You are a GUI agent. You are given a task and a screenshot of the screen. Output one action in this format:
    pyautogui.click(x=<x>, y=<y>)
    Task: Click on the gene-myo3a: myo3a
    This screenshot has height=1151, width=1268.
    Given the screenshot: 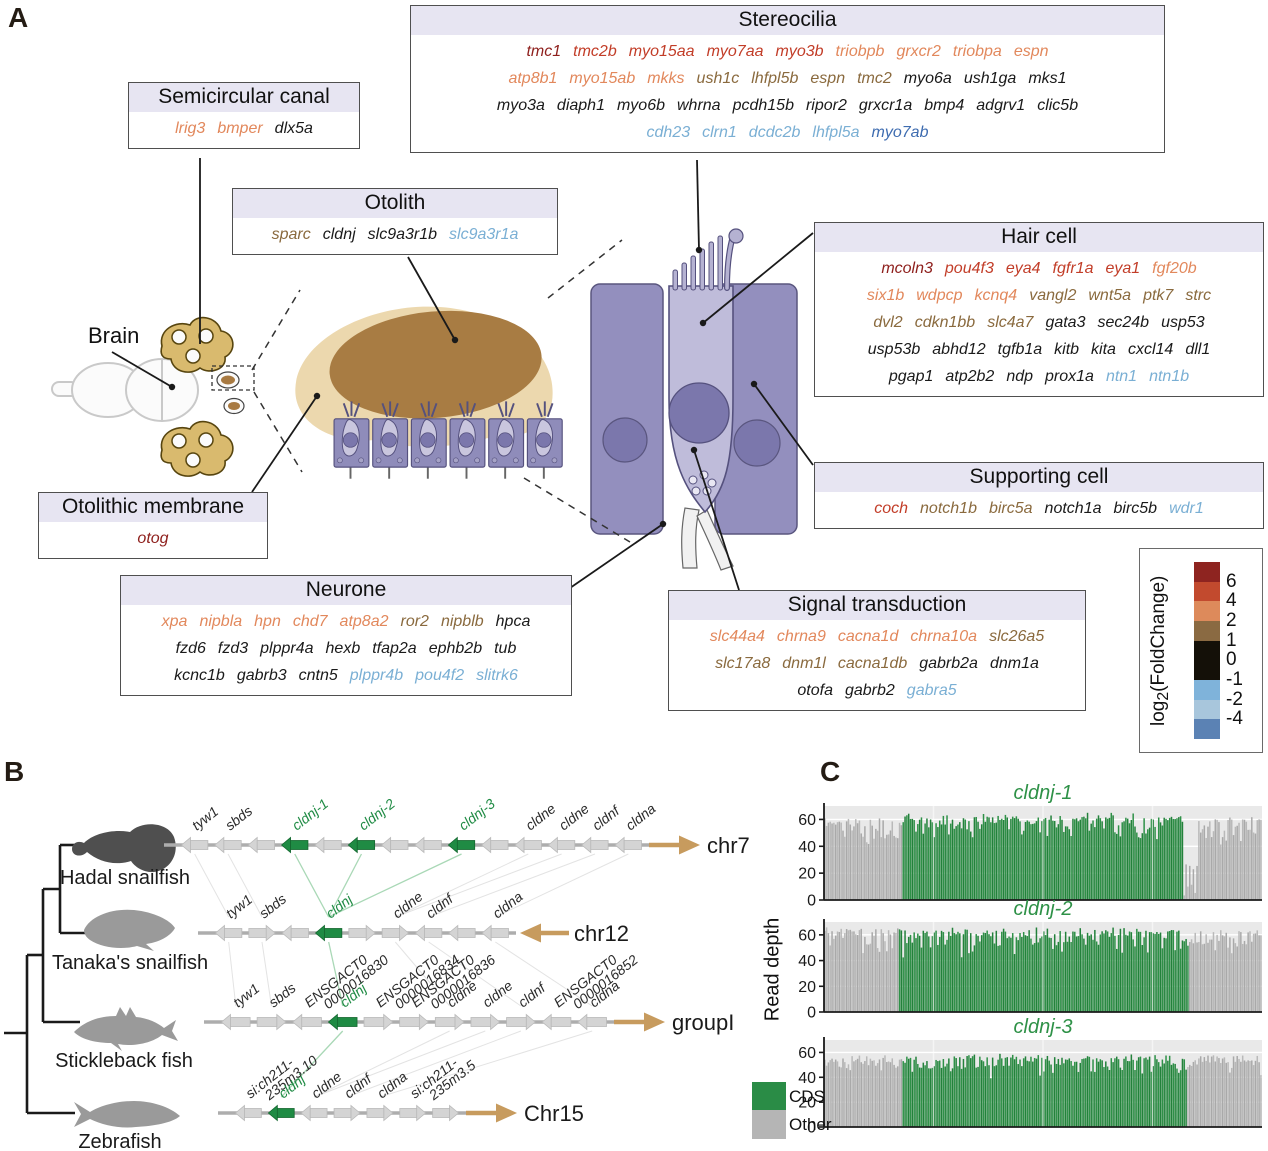 What is the action you would take?
    pyautogui.click(x=520, y=105)
    